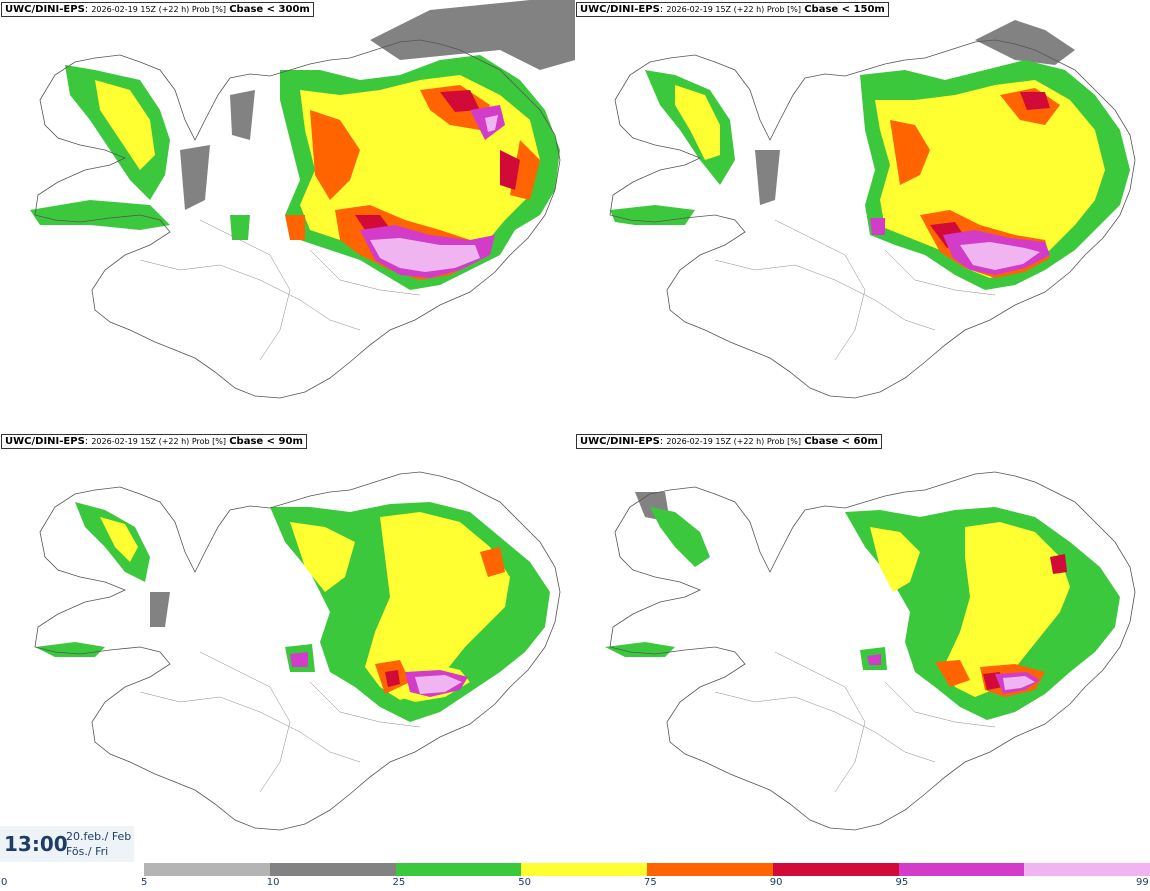 The width and height of the screenshot is (1150, 891). I want to click on colorbar-tick-label: 25, so click(399, 882).